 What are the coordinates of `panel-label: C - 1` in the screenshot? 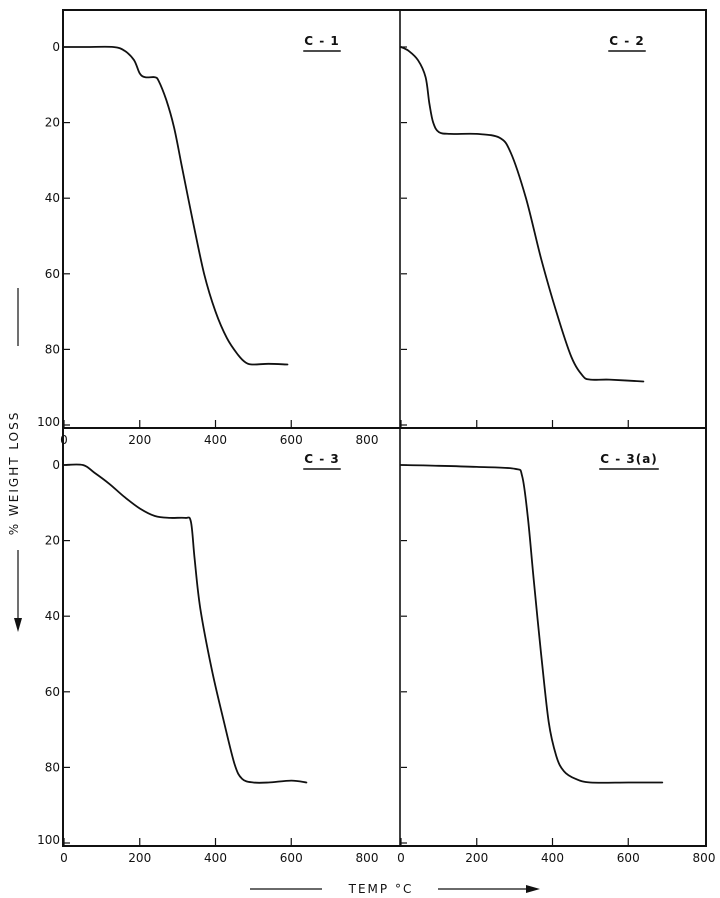 It's located at (322, 41).